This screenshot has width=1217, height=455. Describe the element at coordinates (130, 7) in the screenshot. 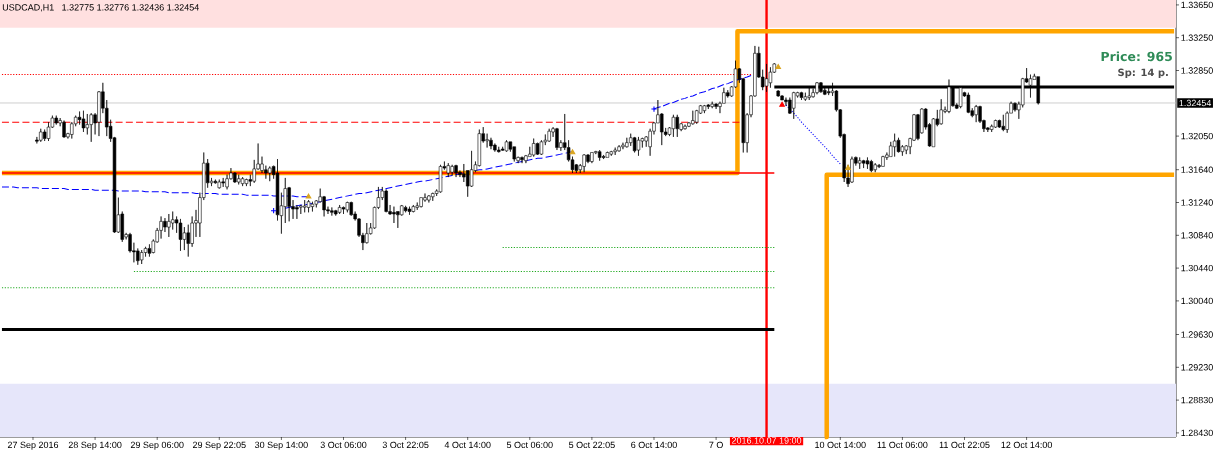

I see `chart-subtitle: 1.32775 1.32776 1.32436 1.32454` at that location.